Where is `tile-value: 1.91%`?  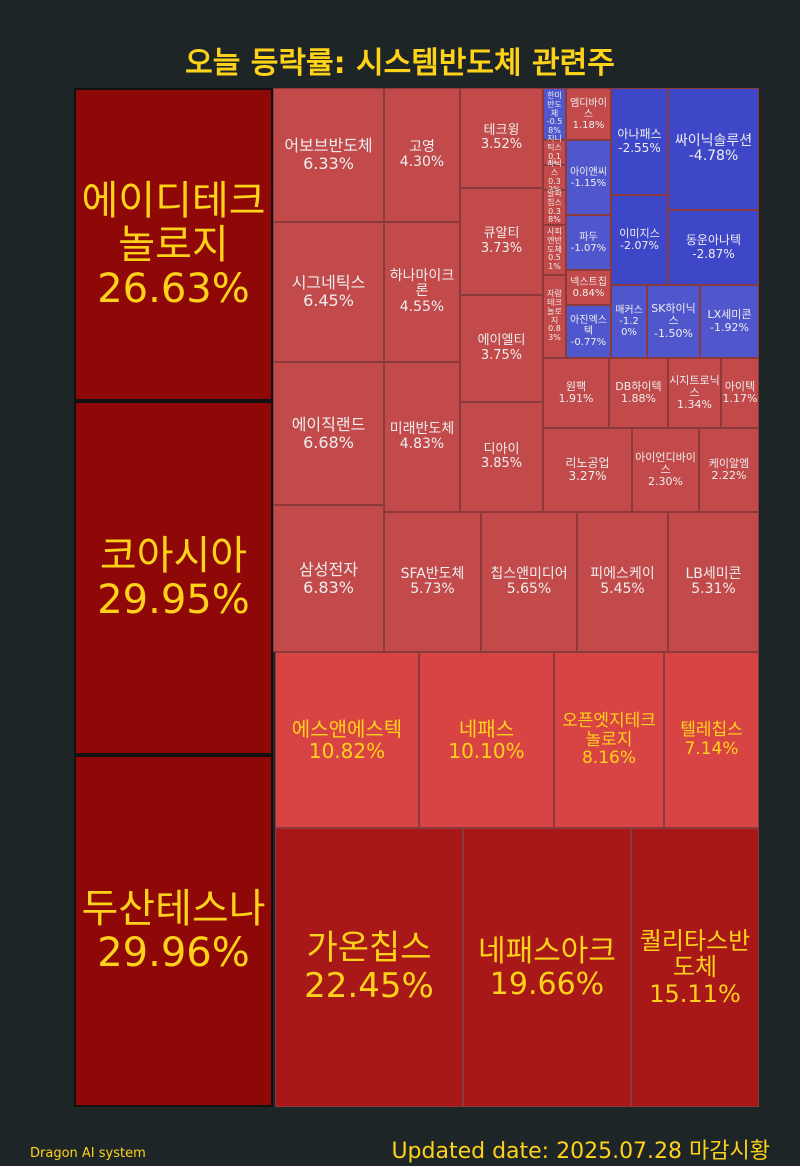 tile-value: 1.91% is located at coordinates (576, 398).